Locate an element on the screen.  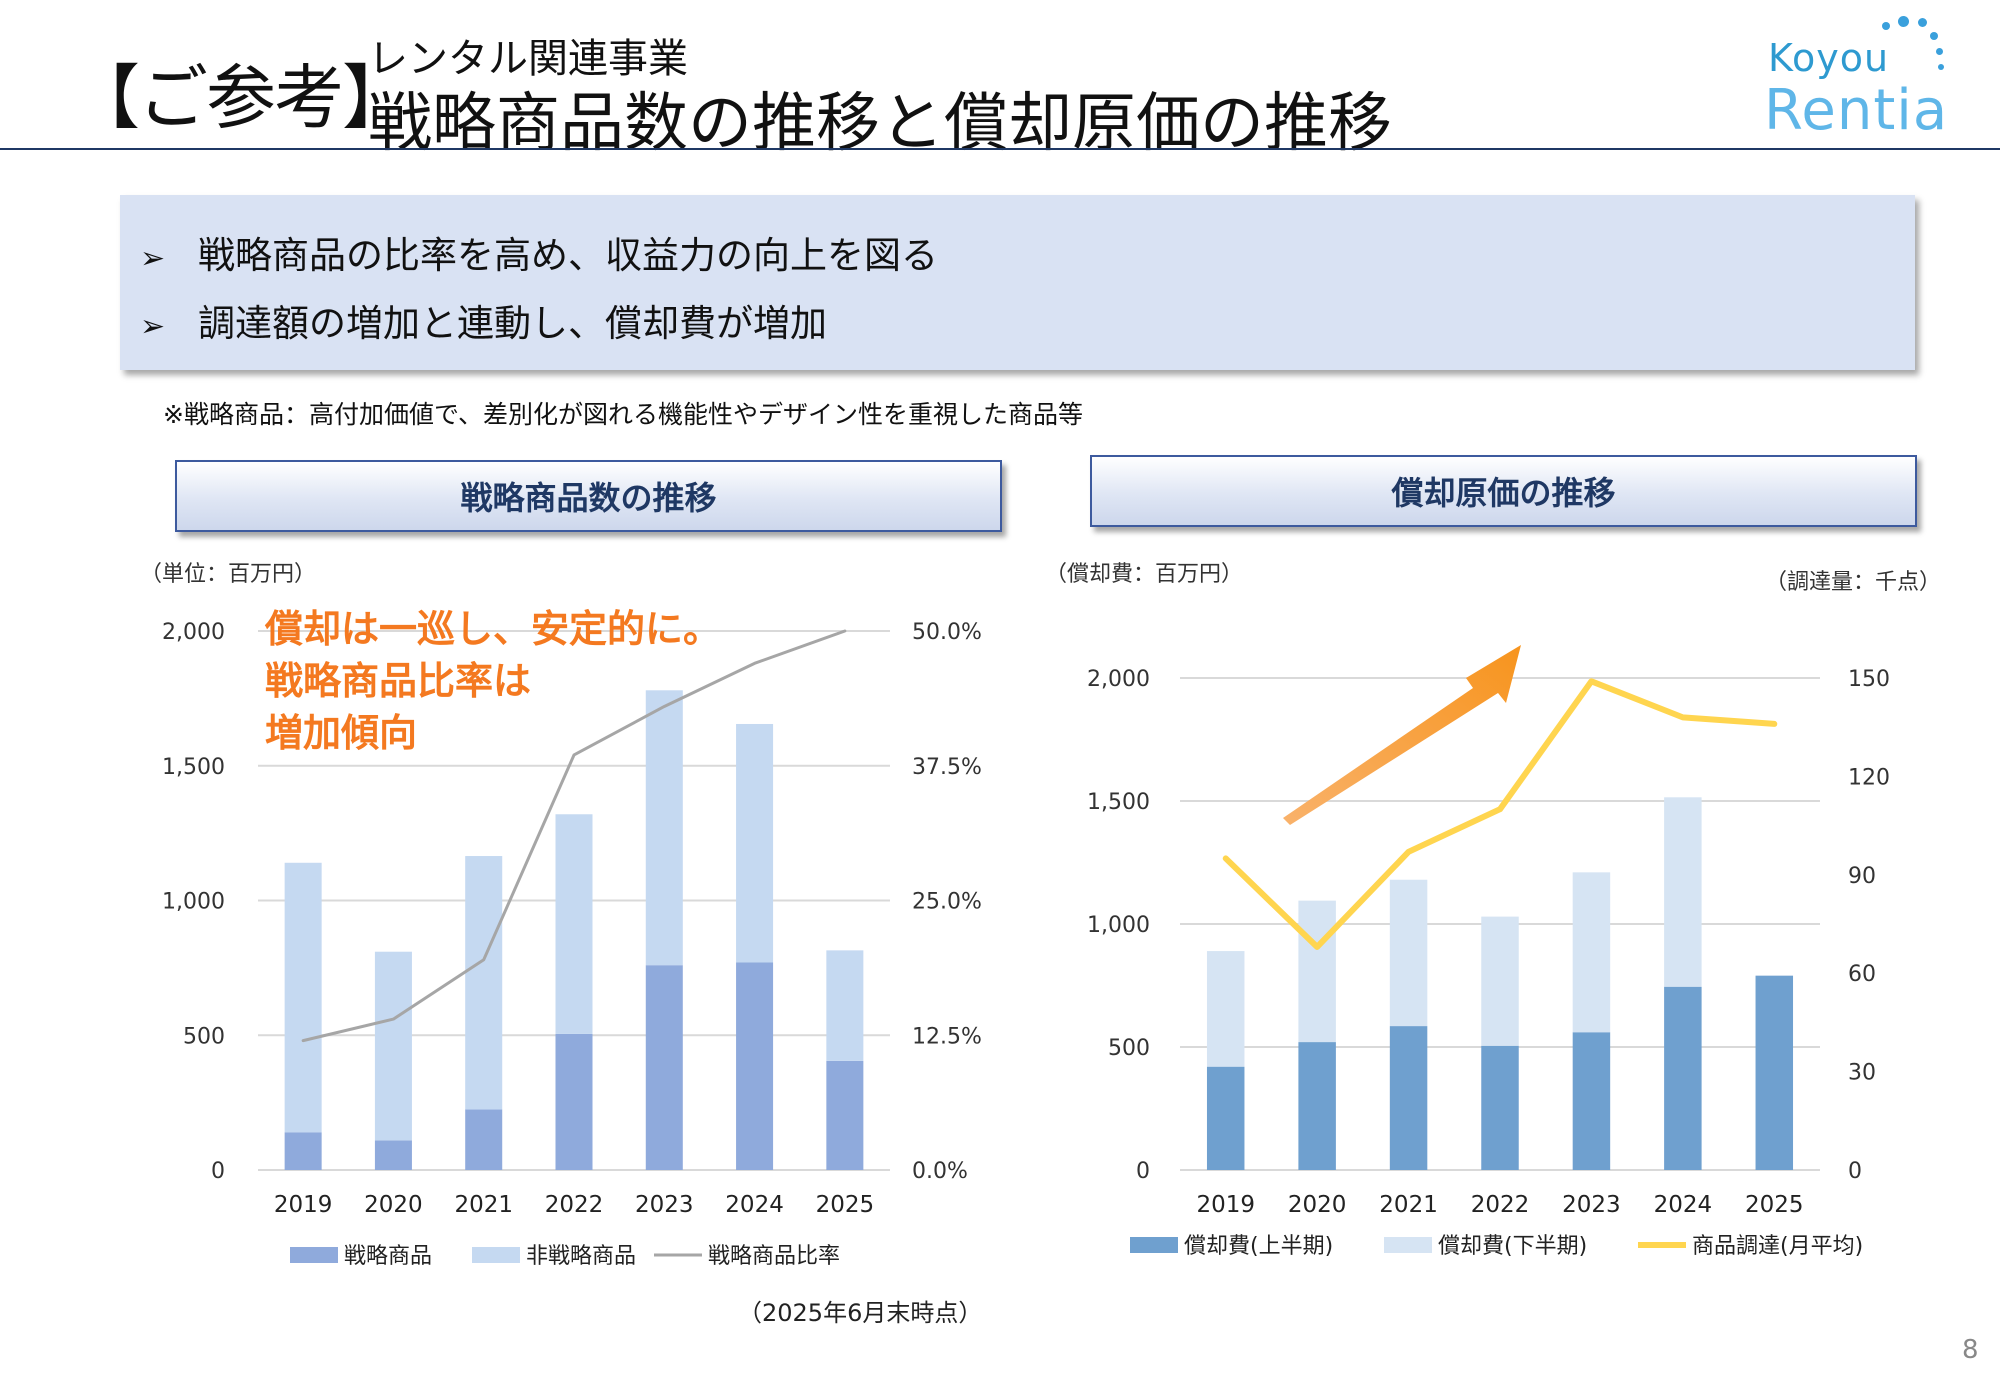
section-tag: 【ご参考】 is located at coordinates (241, 98).